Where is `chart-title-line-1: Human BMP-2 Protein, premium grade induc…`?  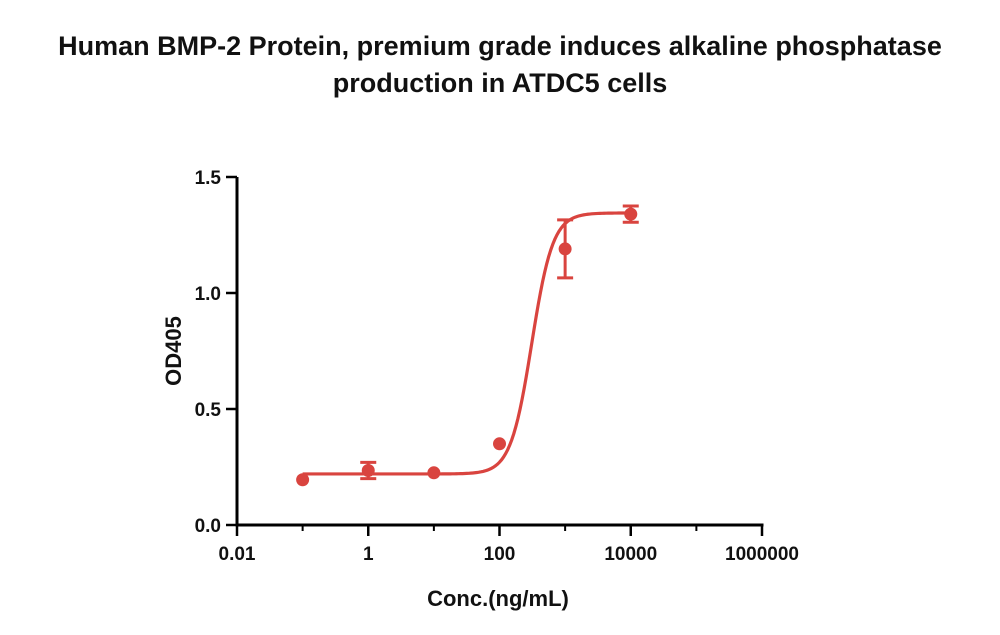
chart-title-line-1: Human BMP-2 Protein, premium grade induc… is located at coordinates (500, 46).